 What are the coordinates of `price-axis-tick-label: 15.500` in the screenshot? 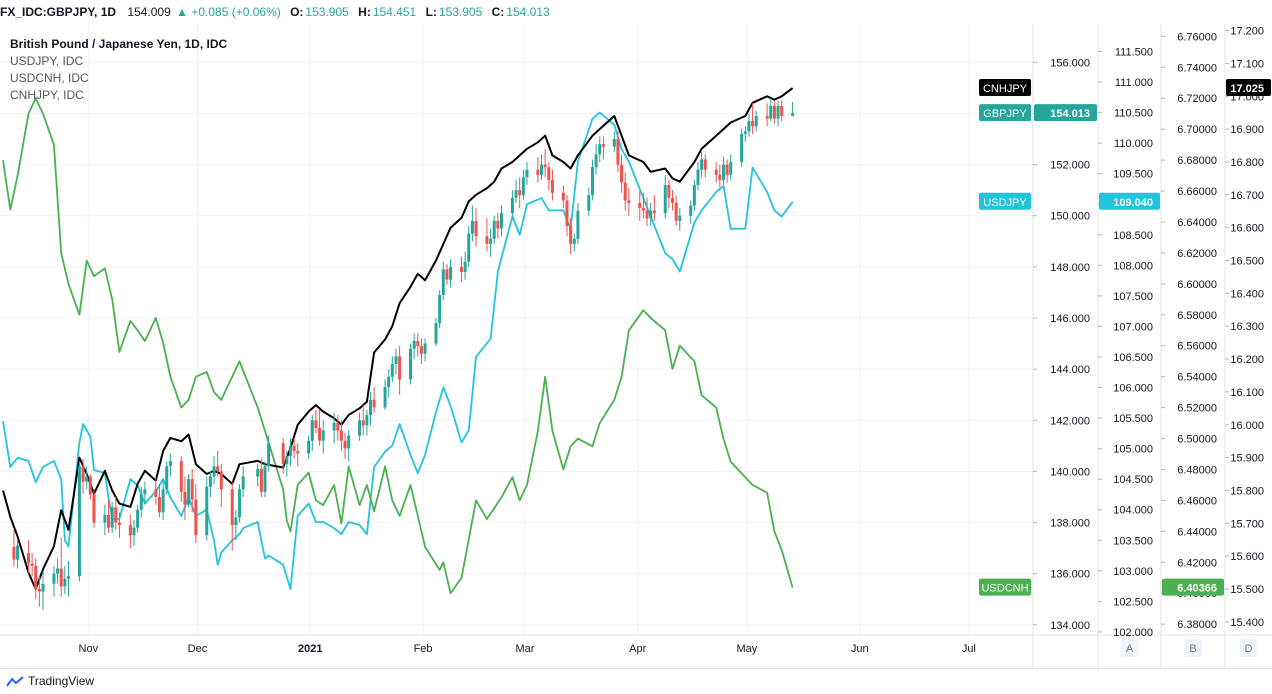 It's located at (1247, 590).